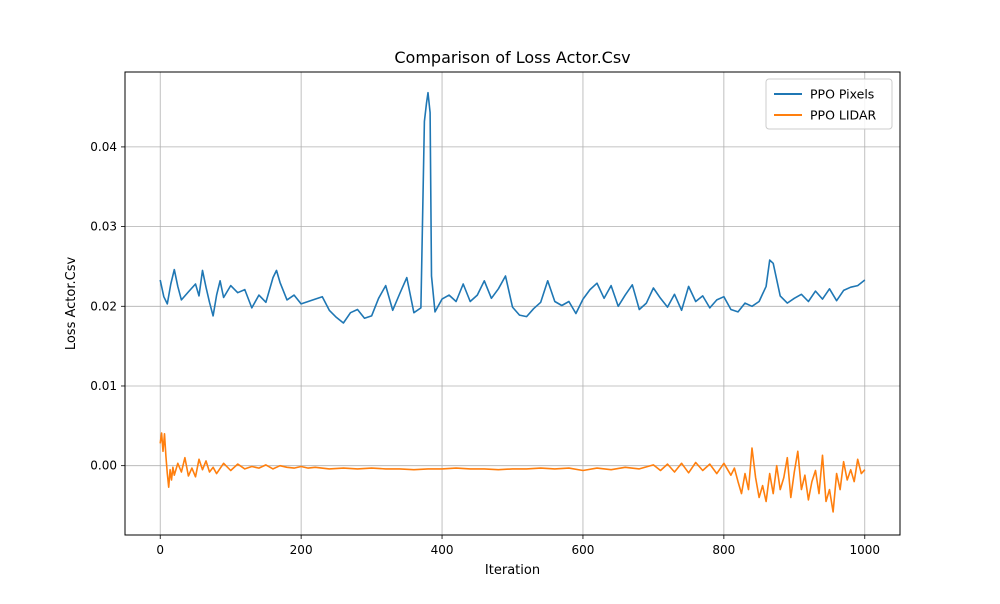 This screenshot has width=1000, height=604. Describe the element at coordinates (512, 57) in the screenshot. I see `chart-title: Comparison of Loss Actor.Csv` at that location.